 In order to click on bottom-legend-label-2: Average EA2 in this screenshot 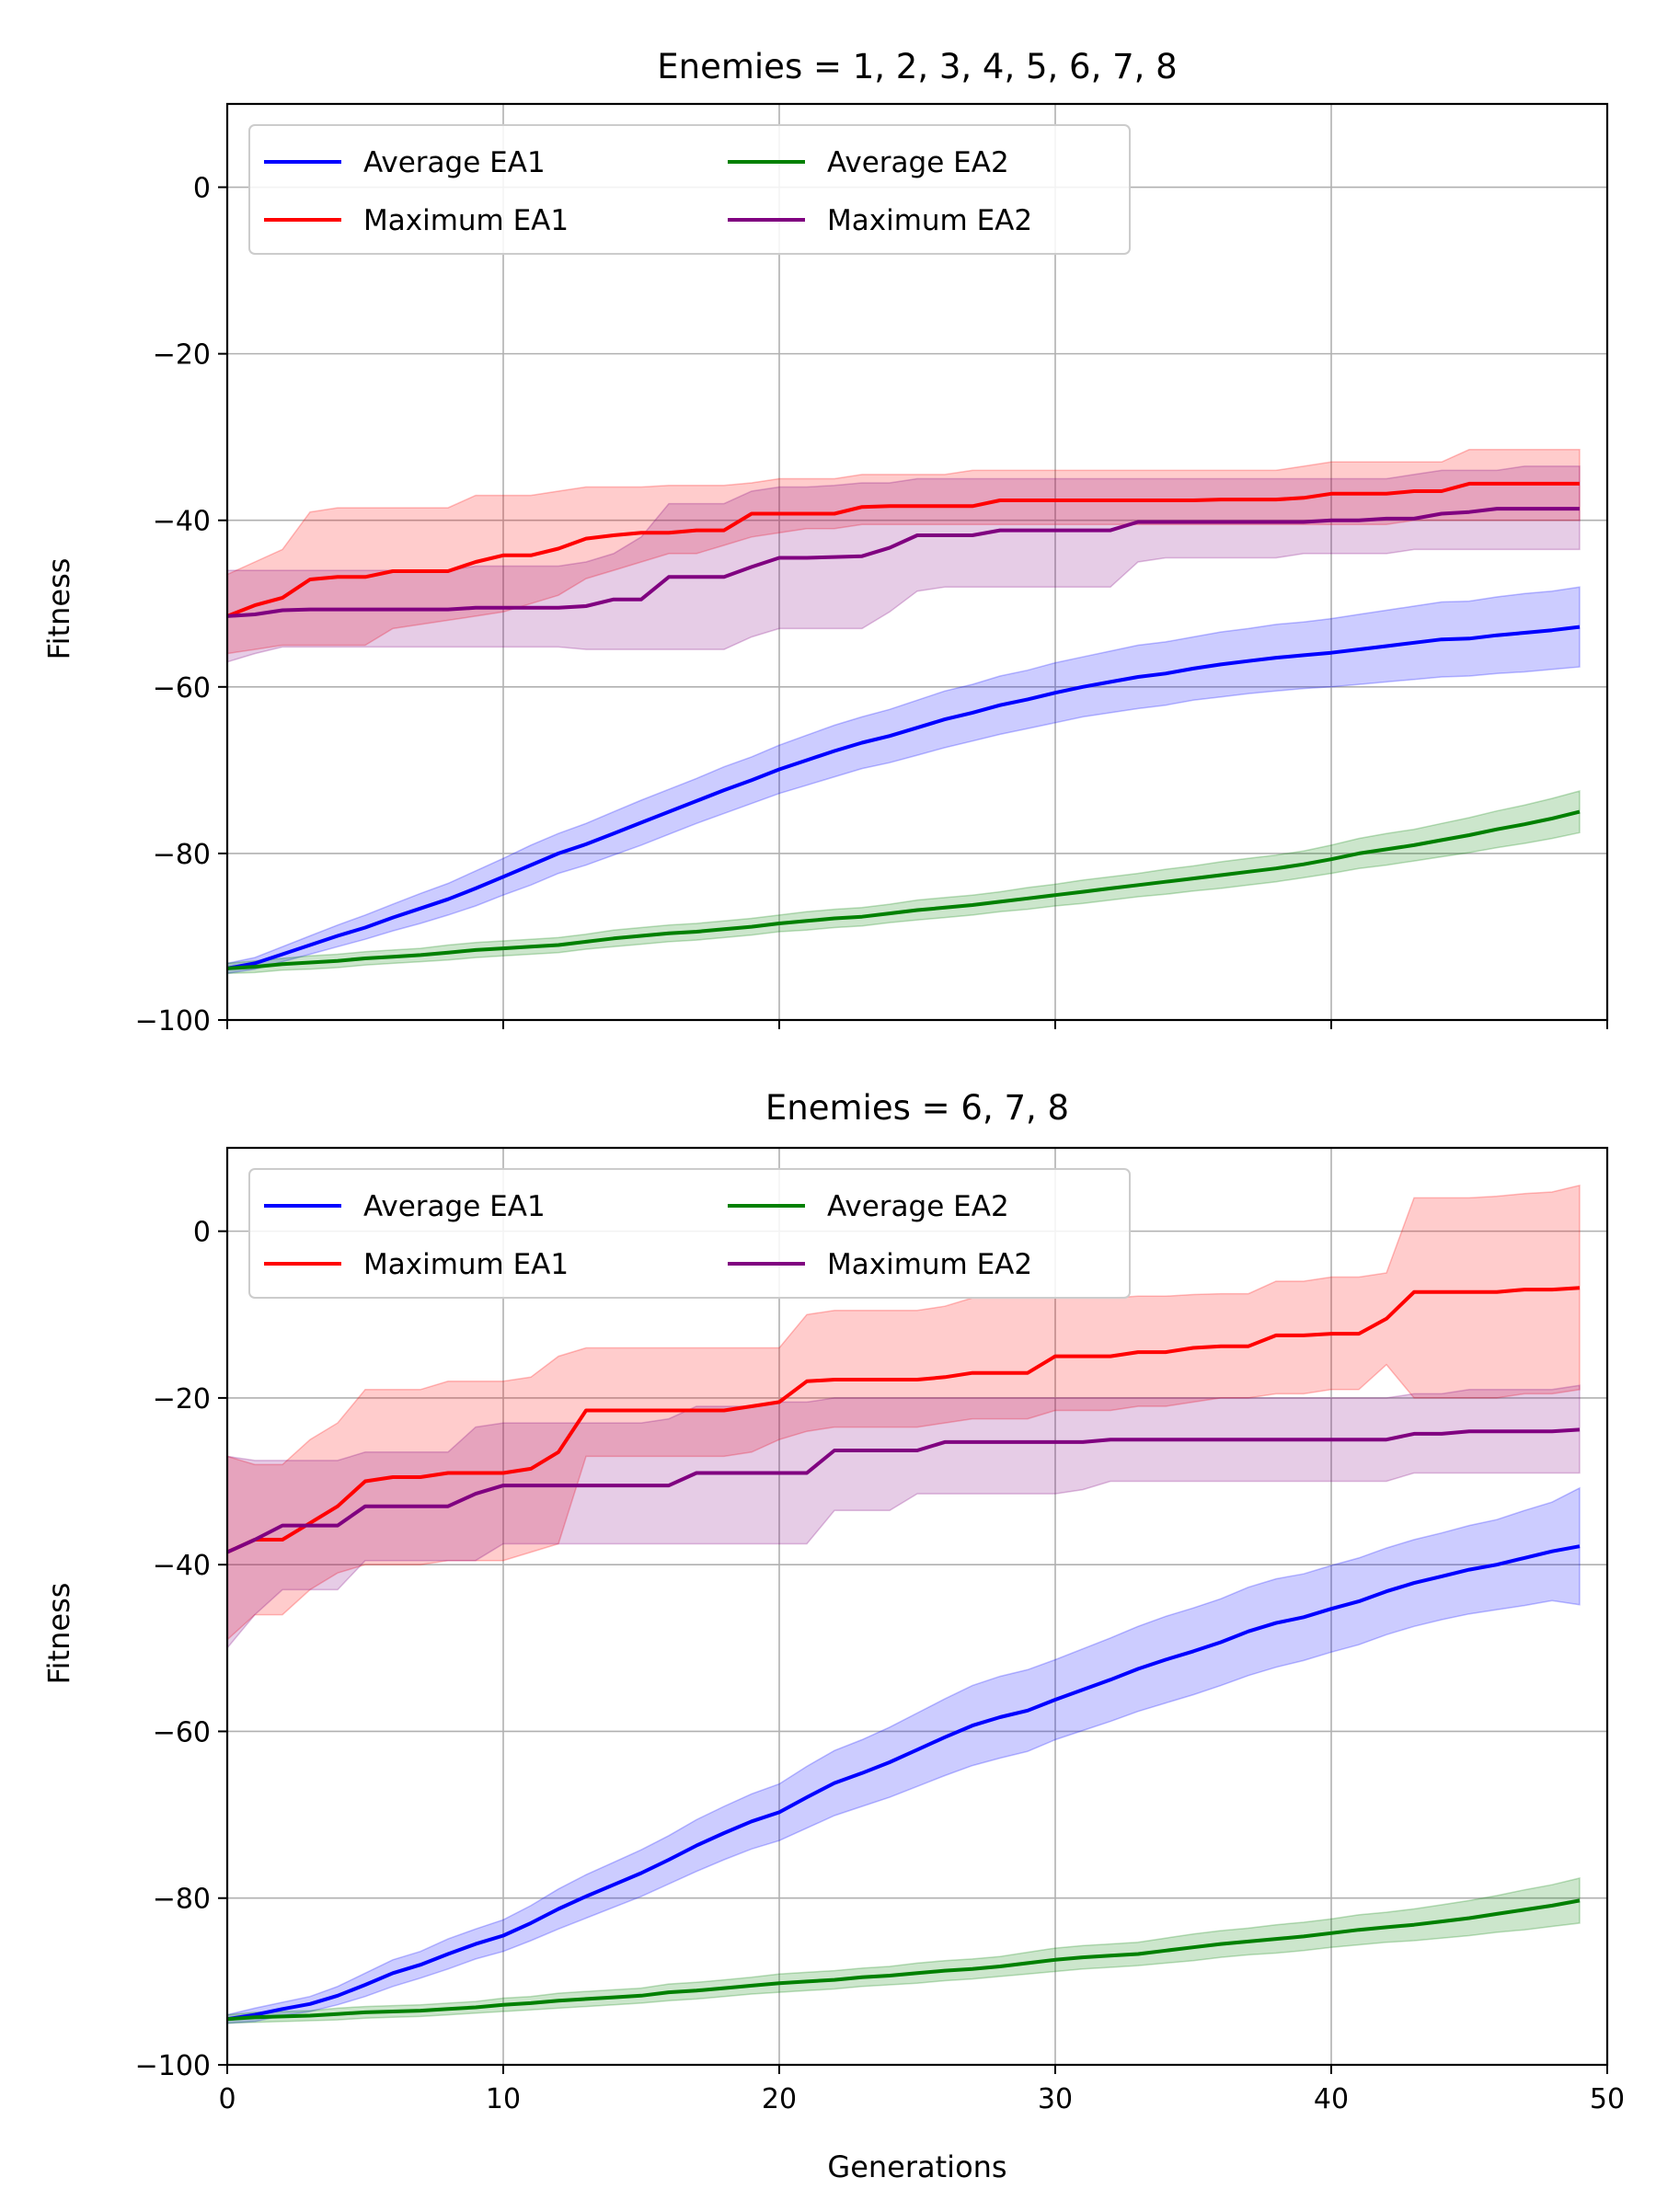, I will do `click(918, 1206)`.